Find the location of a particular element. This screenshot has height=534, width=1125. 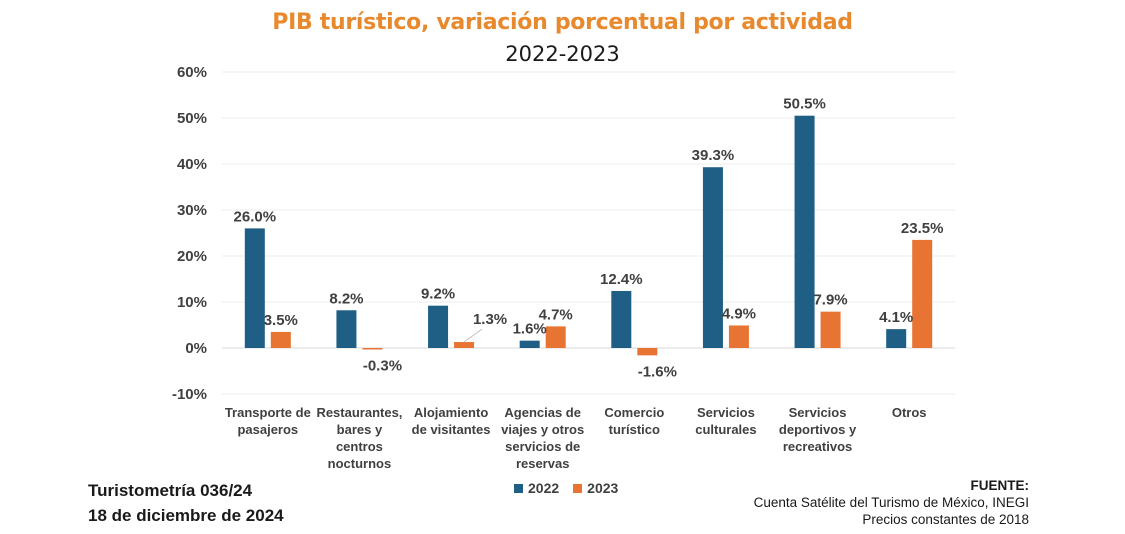

data-label-2022: 50.5% is located at coordinates (804, 104).